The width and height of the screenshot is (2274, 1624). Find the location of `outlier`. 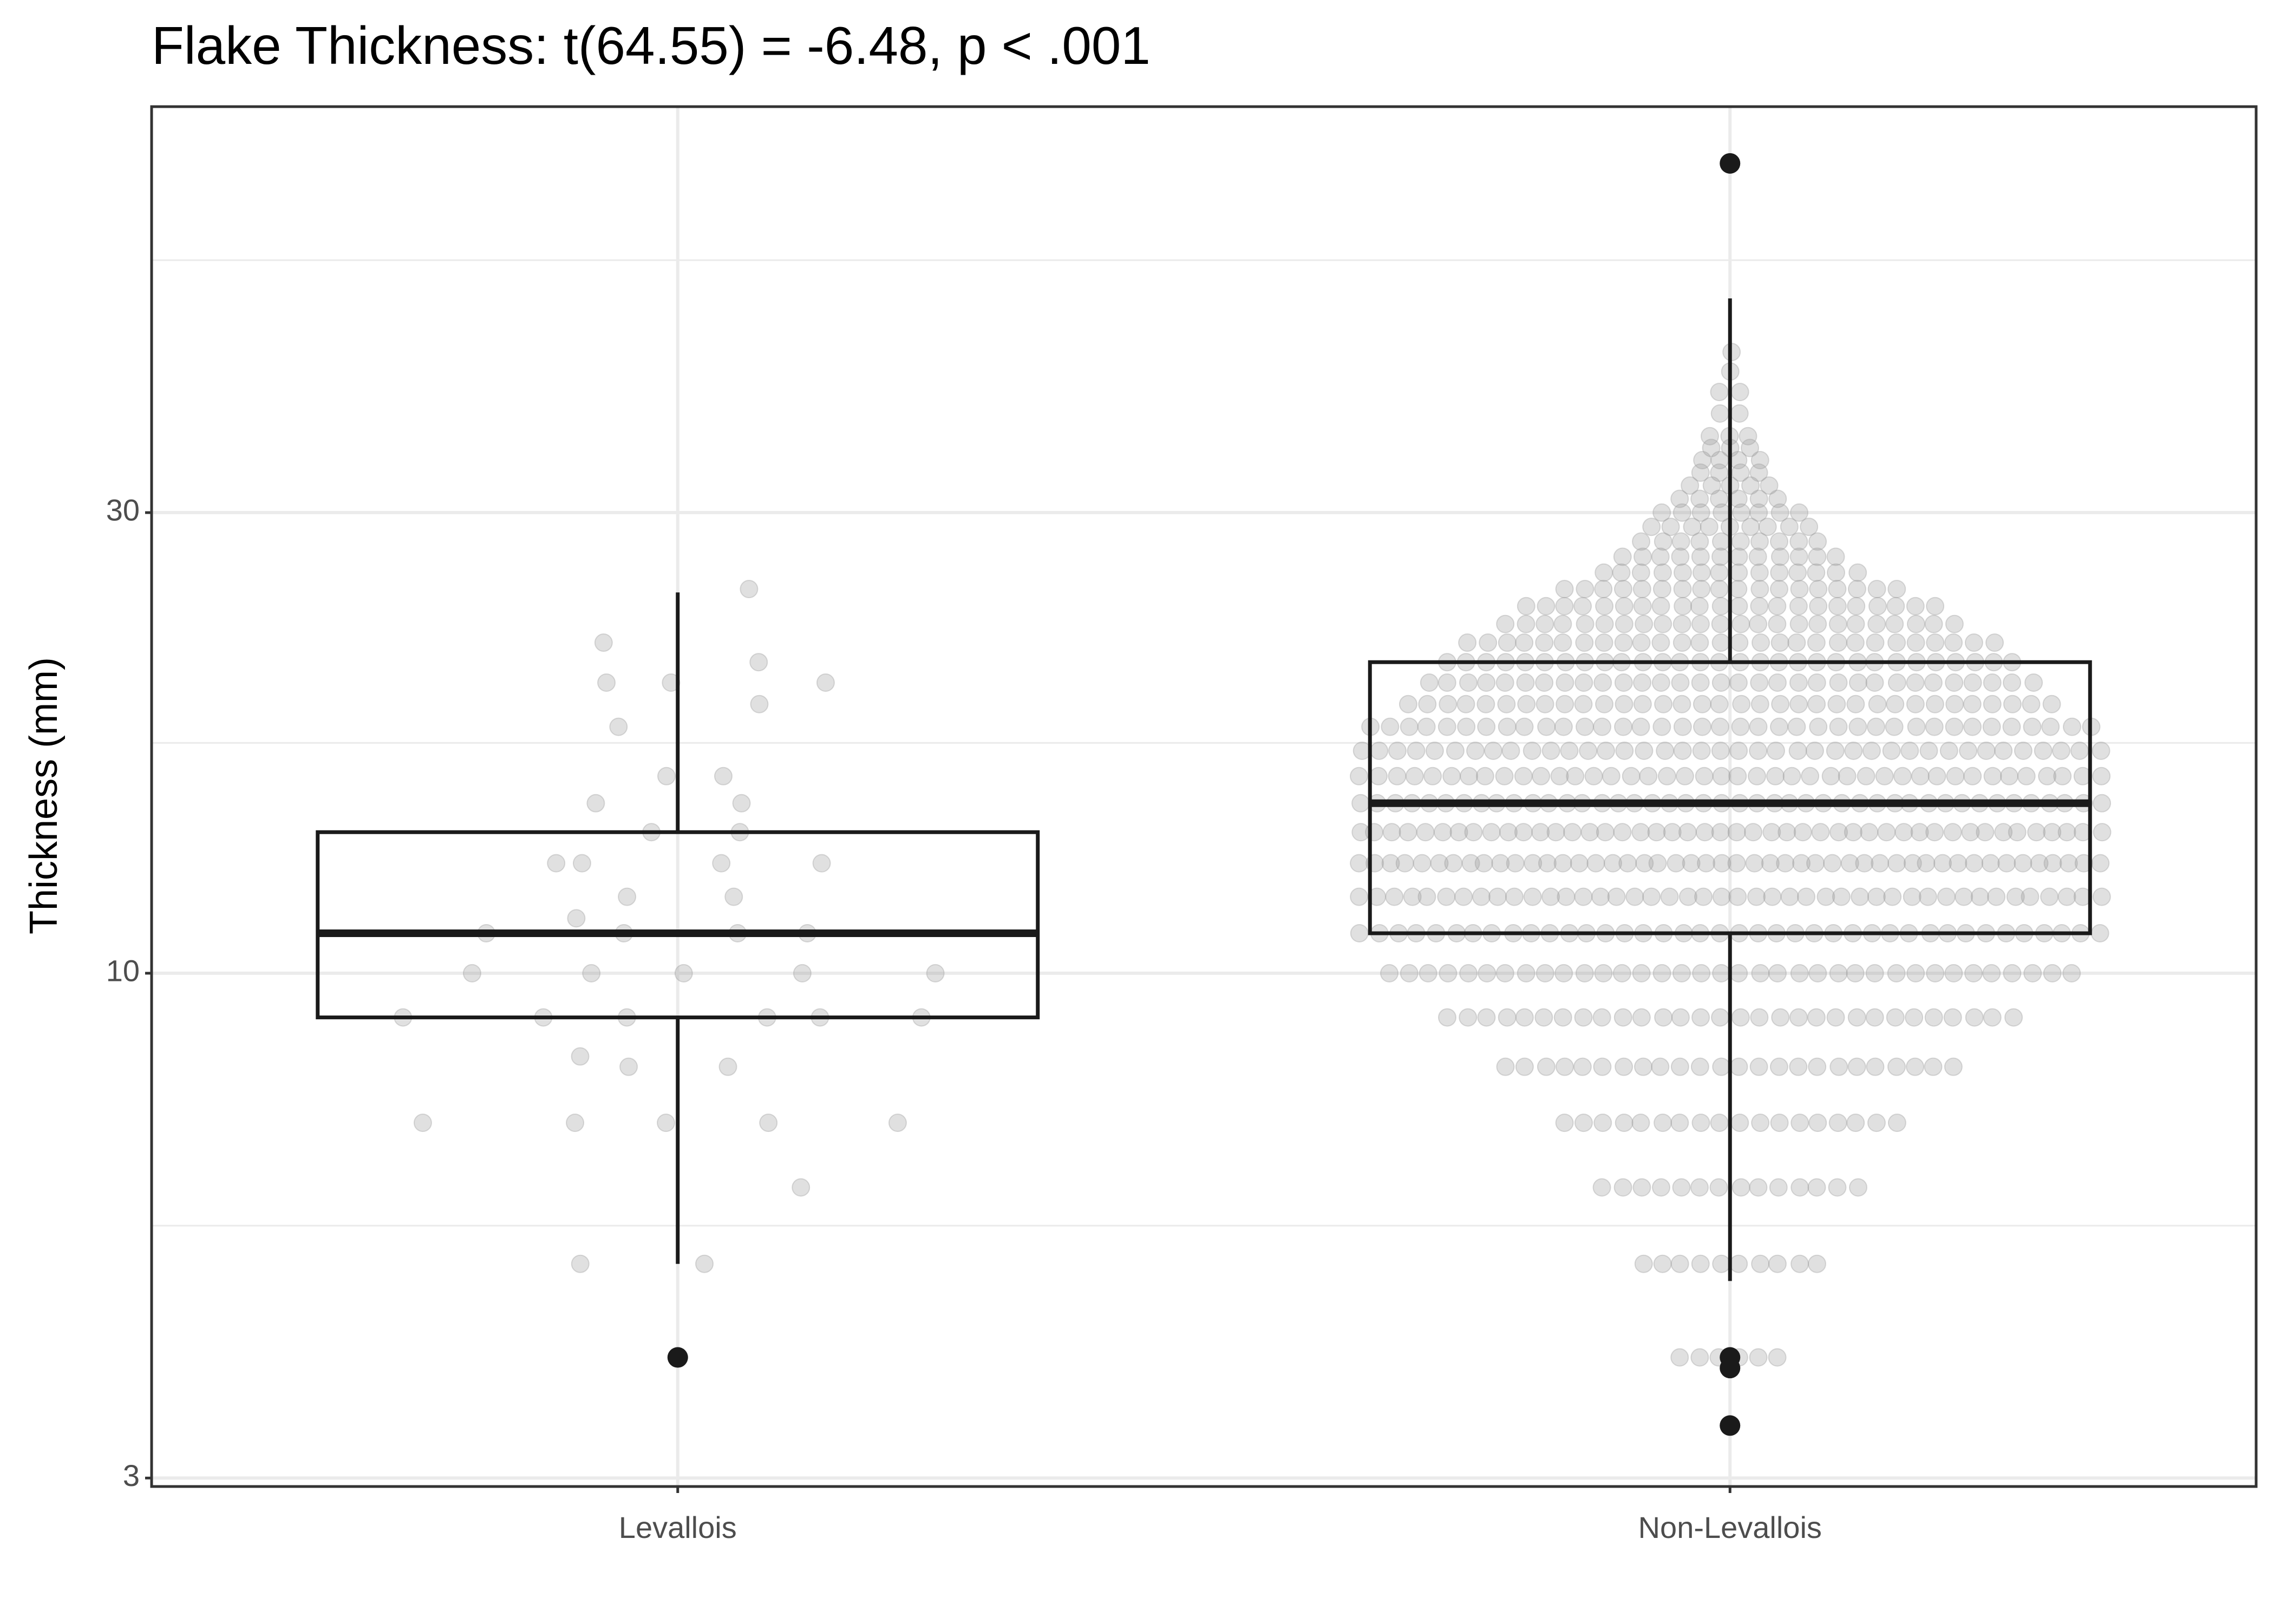

outlier is located at coordinates (1731, 1368).